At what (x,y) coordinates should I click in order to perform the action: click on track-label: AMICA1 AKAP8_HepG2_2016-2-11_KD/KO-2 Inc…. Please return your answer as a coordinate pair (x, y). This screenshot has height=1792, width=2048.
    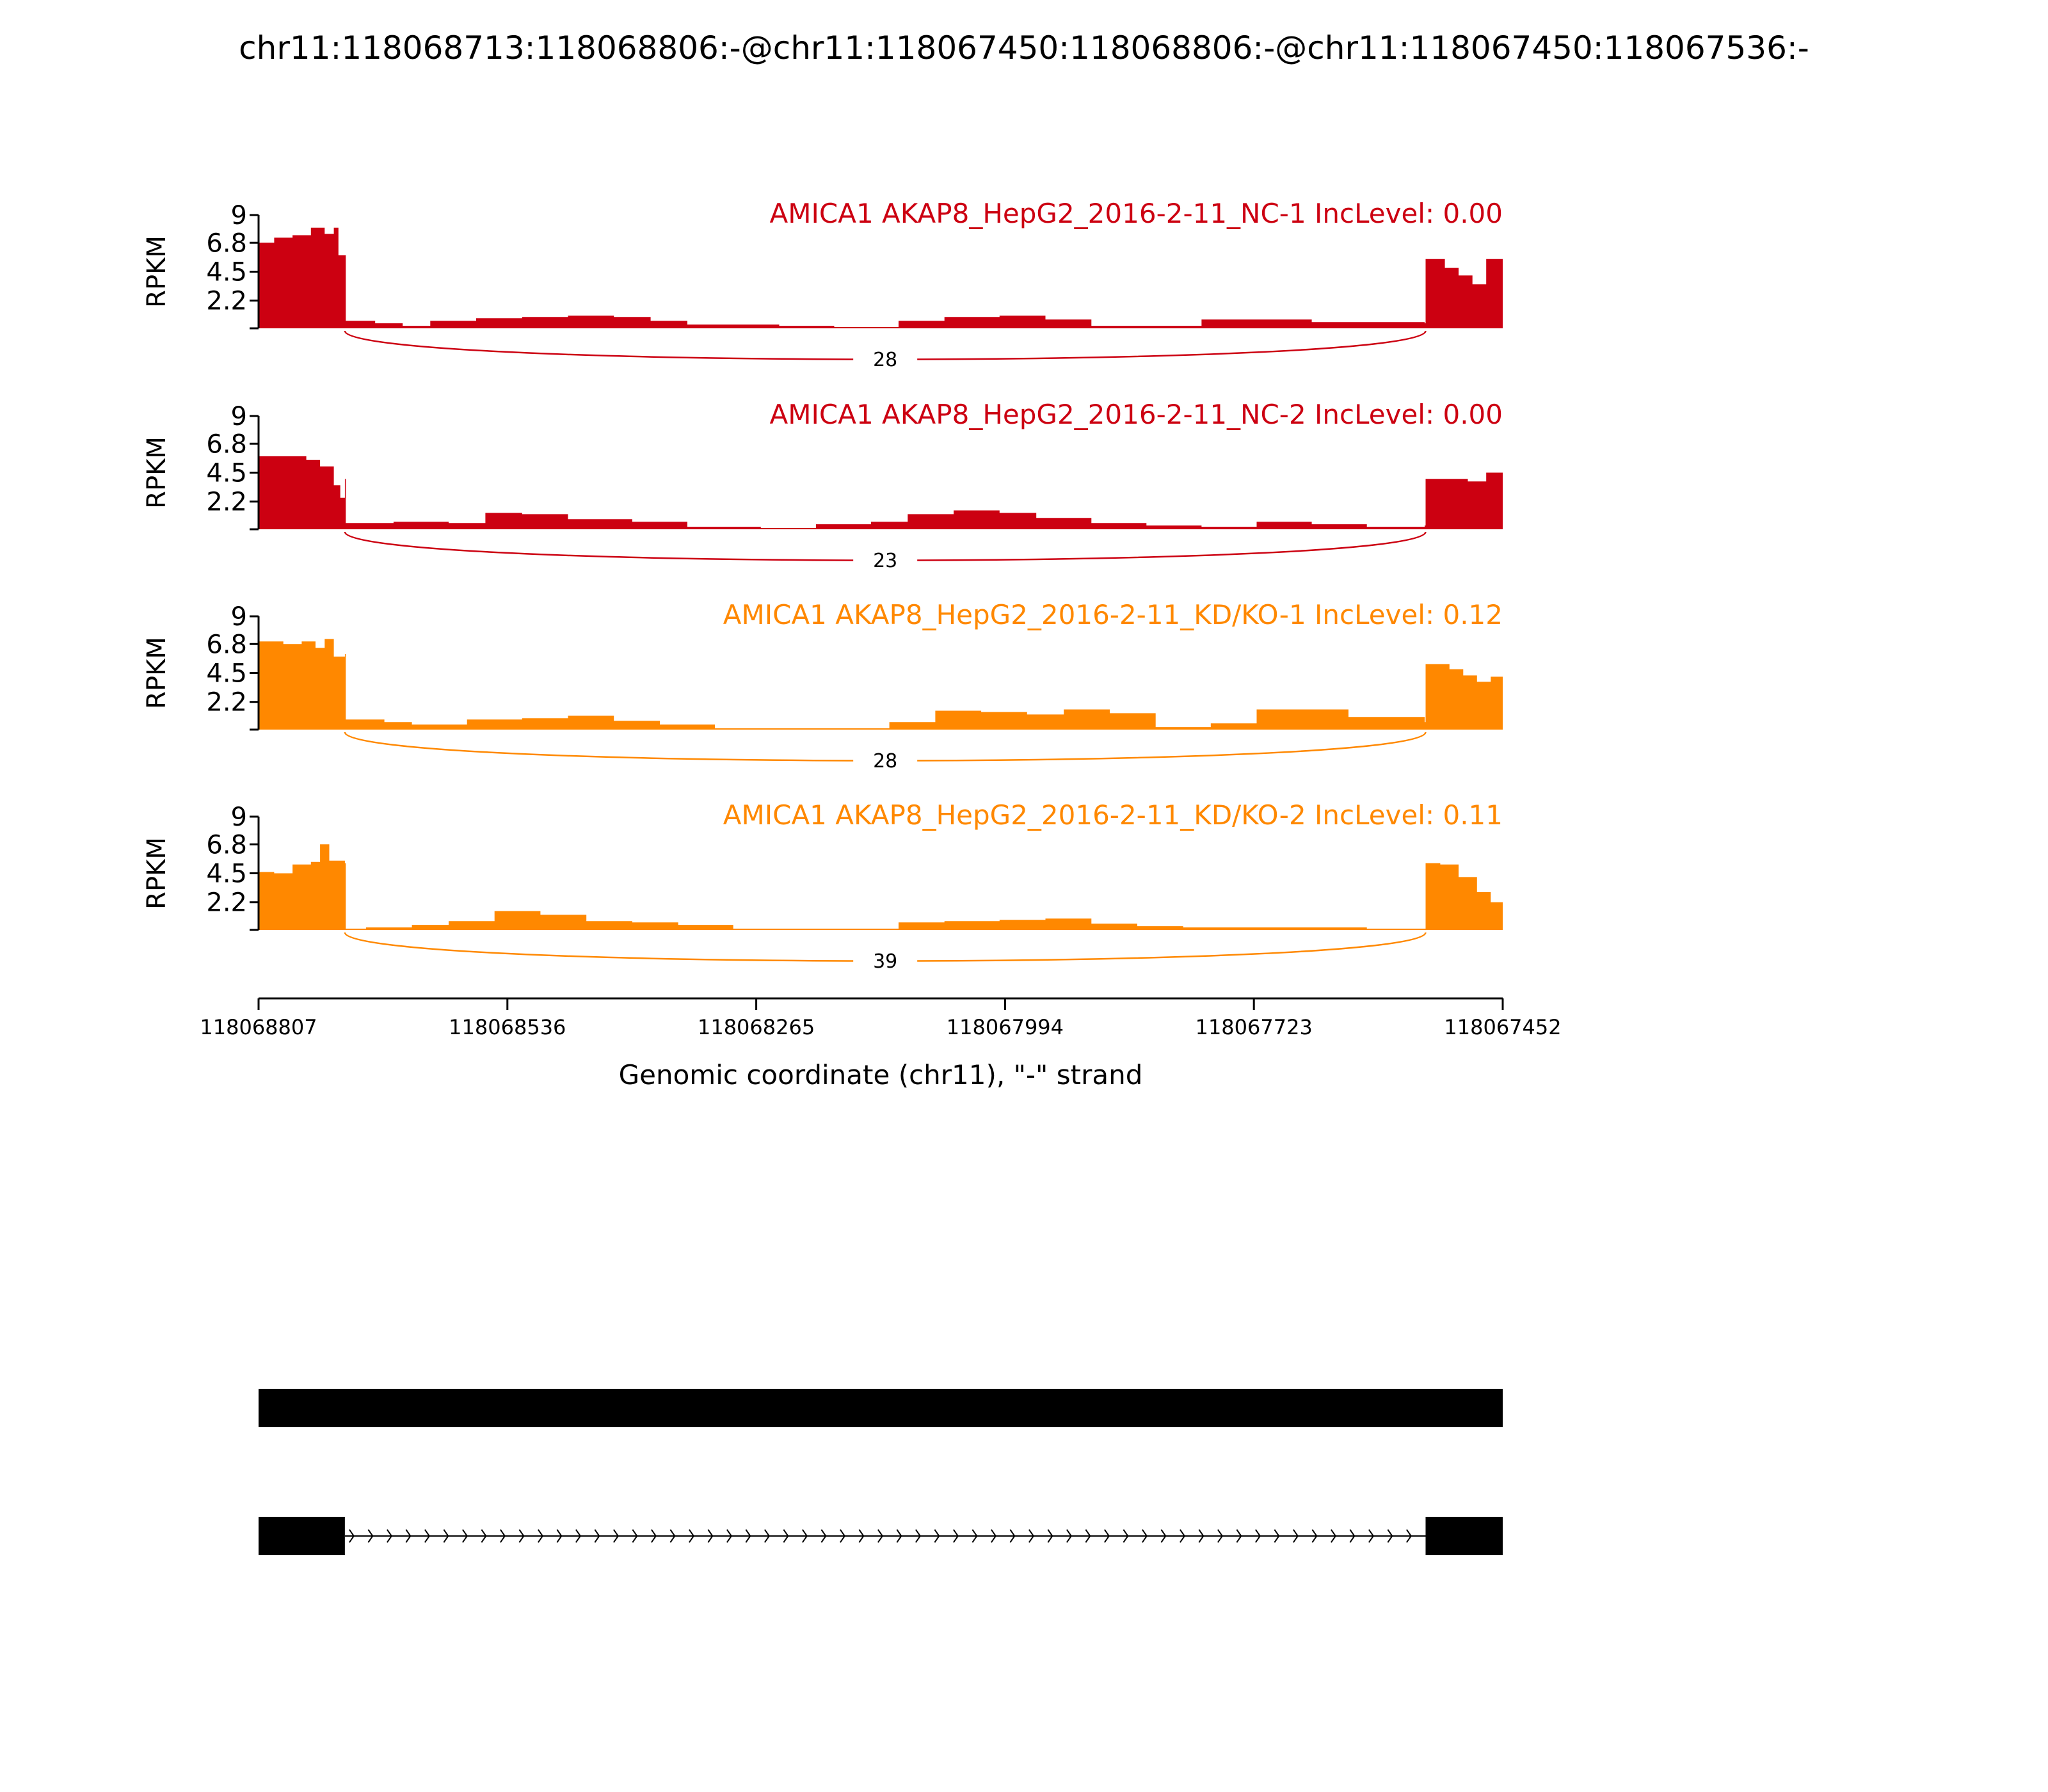
    Looking at the image, I should click on (1113, 815).